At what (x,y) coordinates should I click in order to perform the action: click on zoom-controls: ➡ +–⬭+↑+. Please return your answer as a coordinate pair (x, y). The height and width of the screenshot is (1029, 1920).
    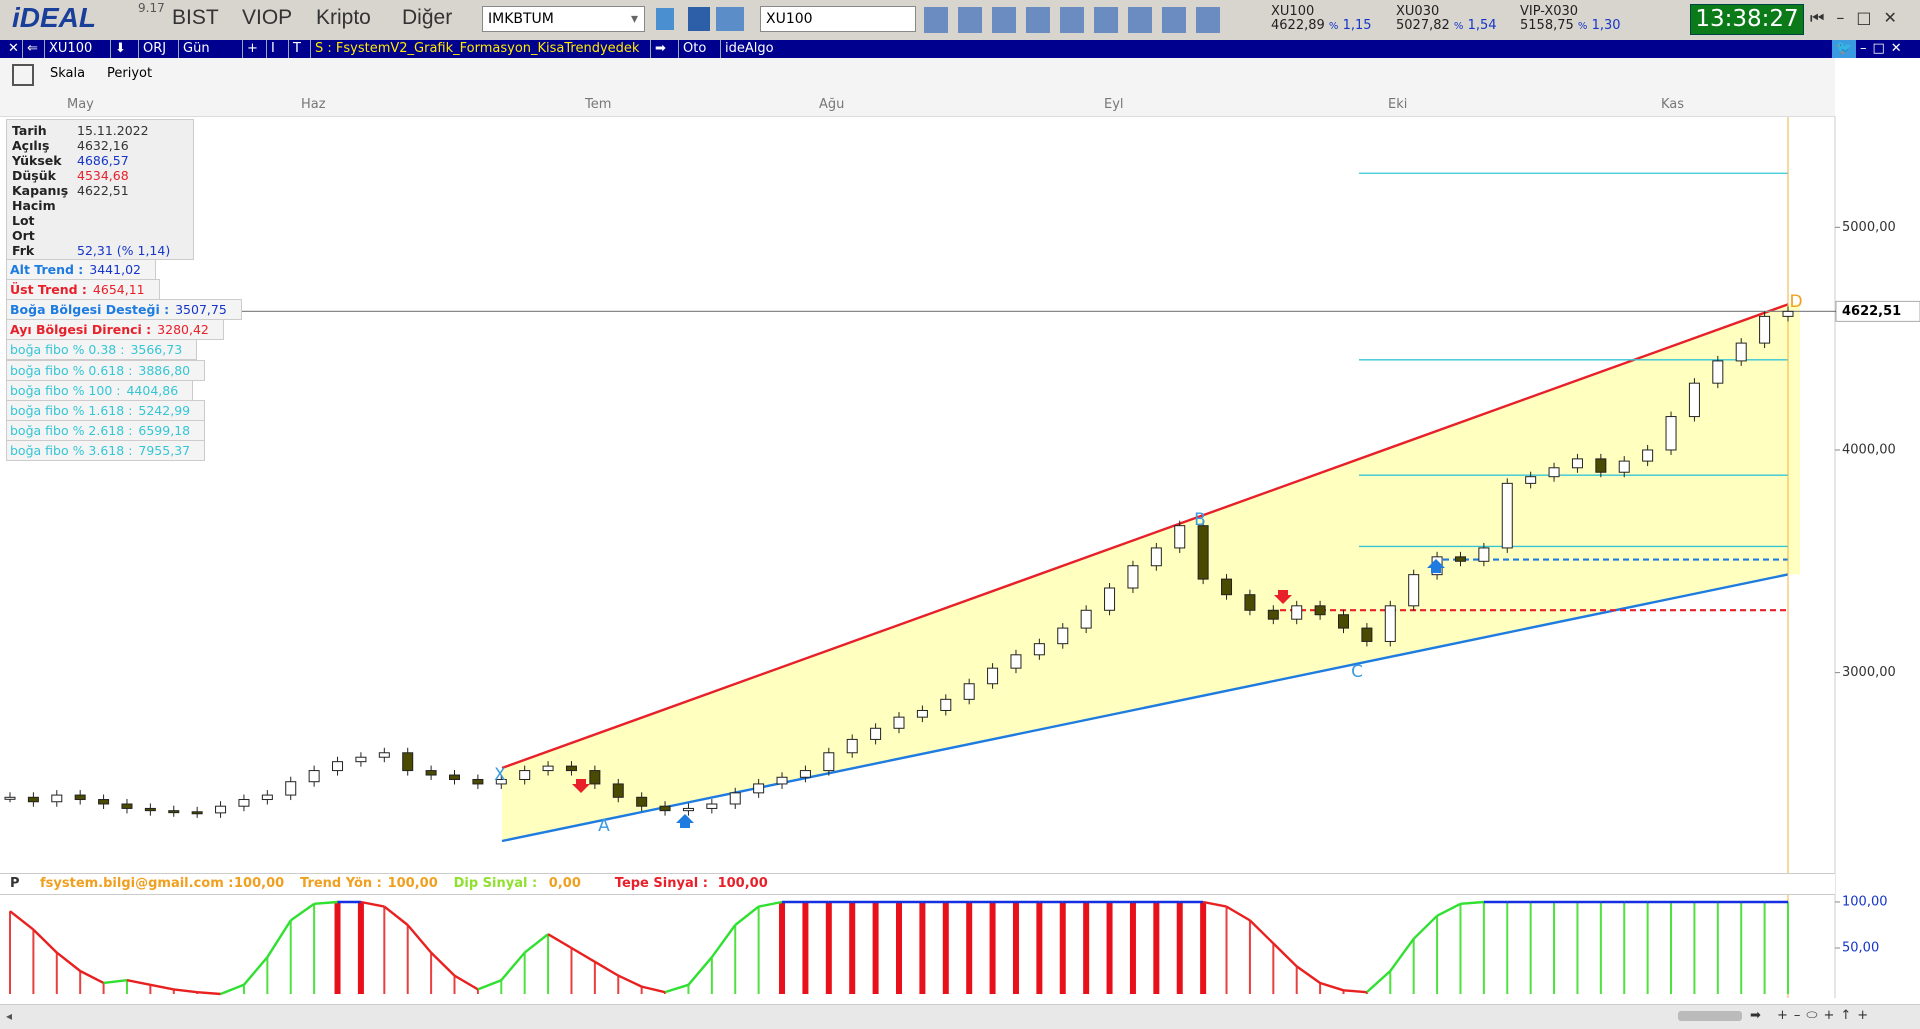
    Looking at the image, I should click on (1812, 1015).